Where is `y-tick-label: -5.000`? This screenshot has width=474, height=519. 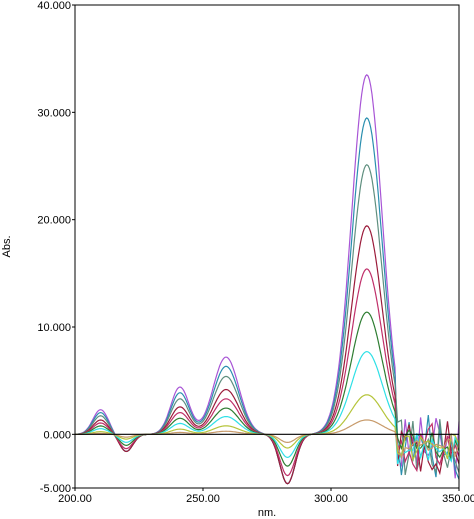
y-tick-label: -5.000 is located at coordinates (55, 489).